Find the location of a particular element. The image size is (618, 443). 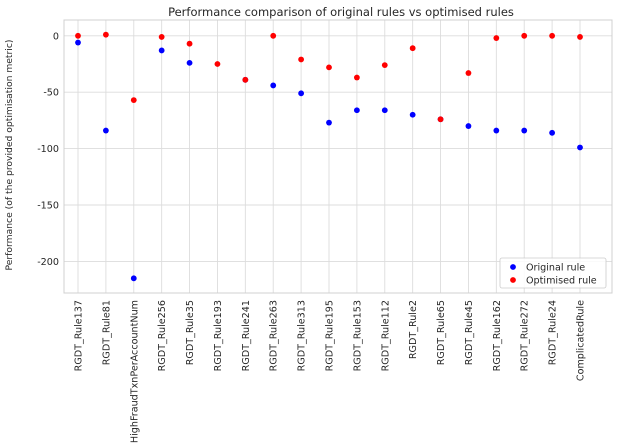

x-tick-label: RGDT_Rule313 is located at coordinates (302, 335).